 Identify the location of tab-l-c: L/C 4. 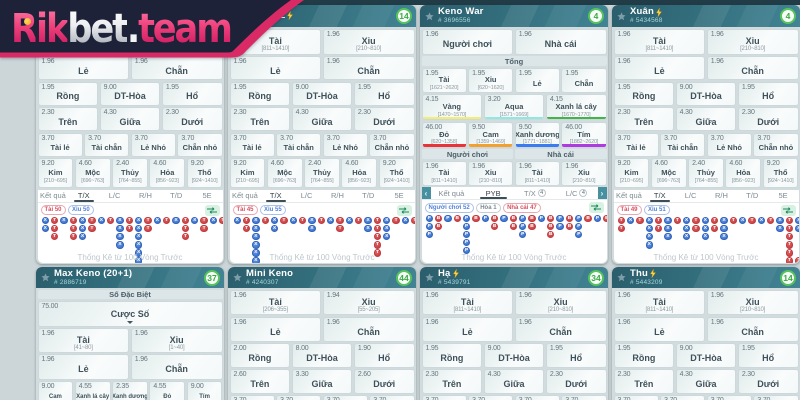
(577, 193).